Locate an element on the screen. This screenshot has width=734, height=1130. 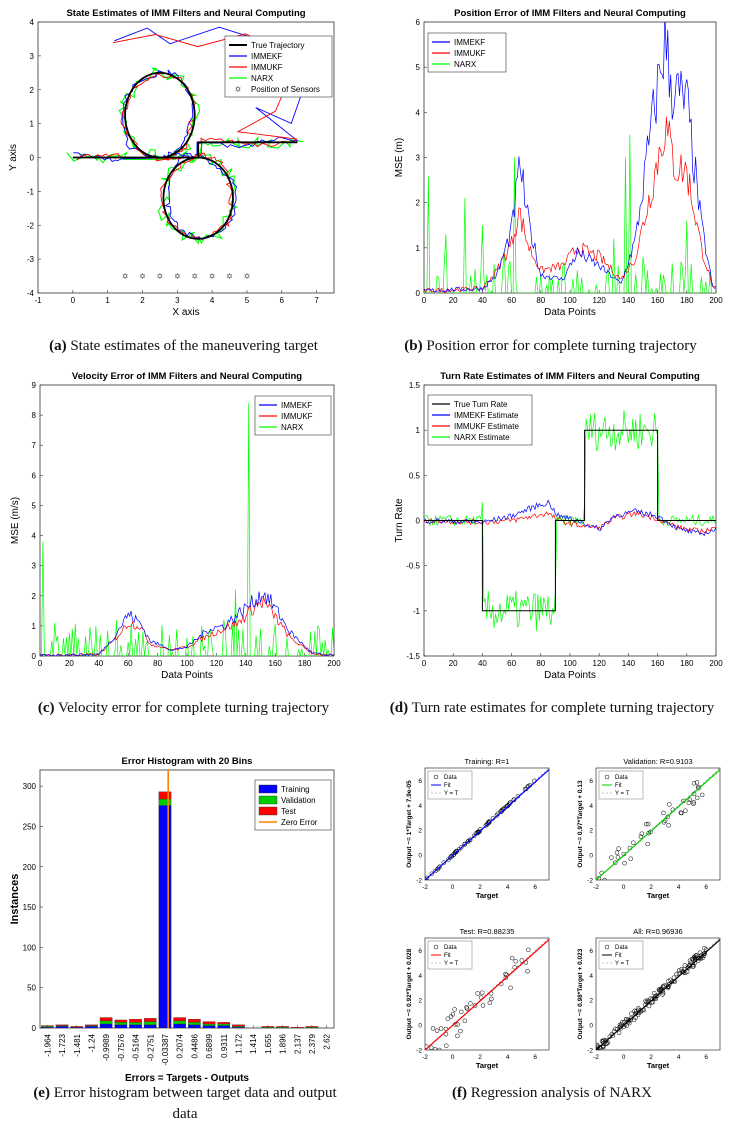
y-tick-label: 1.5 is located at coordinates (415, 385).